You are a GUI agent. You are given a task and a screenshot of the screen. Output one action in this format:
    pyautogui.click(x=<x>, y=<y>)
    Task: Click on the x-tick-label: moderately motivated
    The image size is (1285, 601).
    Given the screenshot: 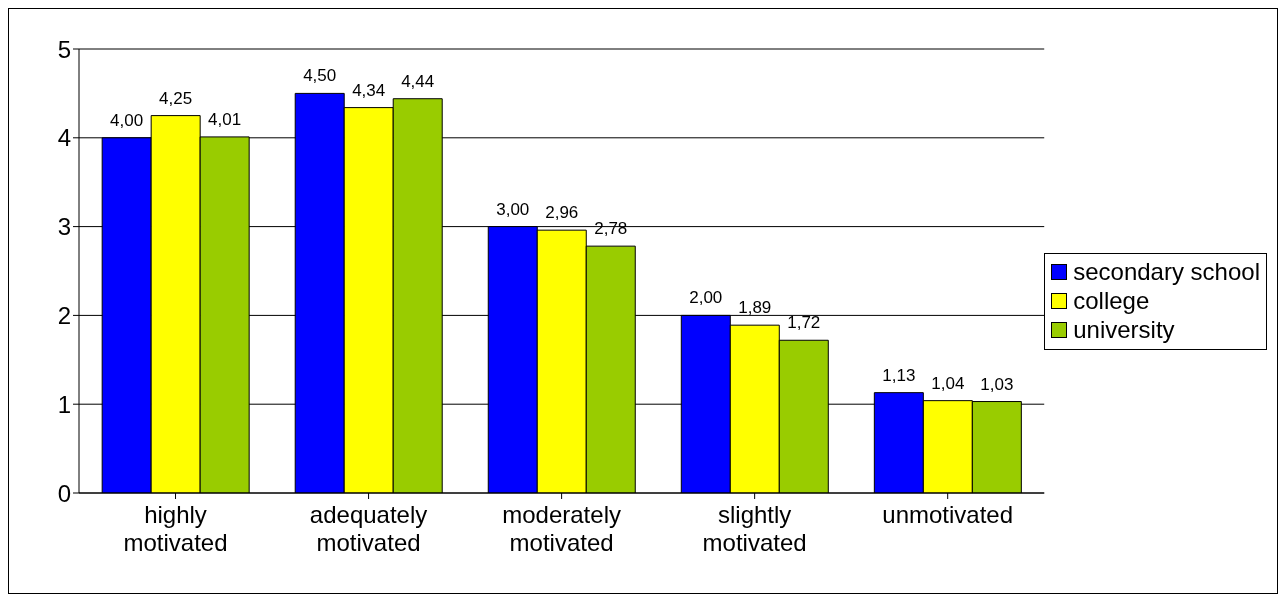 What is the action you would take?
    pyautogui.click(x=561, y=528)
    